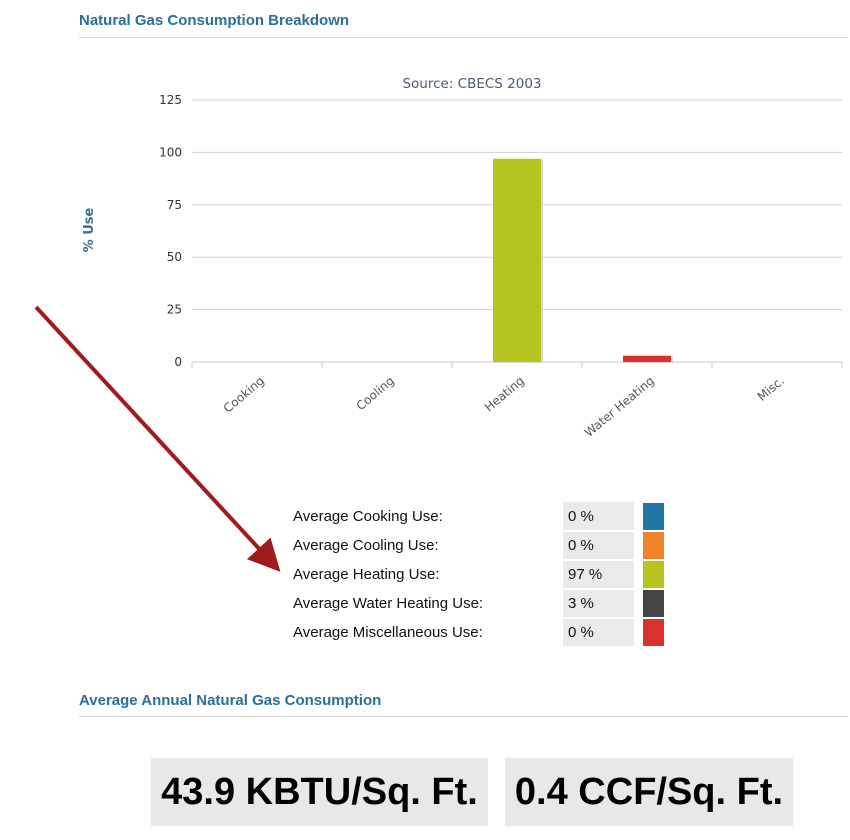 This screenshot has height=840, width=850. What do you see at coordinates (319, 792) in the screenshot?
I see `kbtu-stat: 43.9 KBTU/Sq. Ft.` at bounding box center [319, 792].